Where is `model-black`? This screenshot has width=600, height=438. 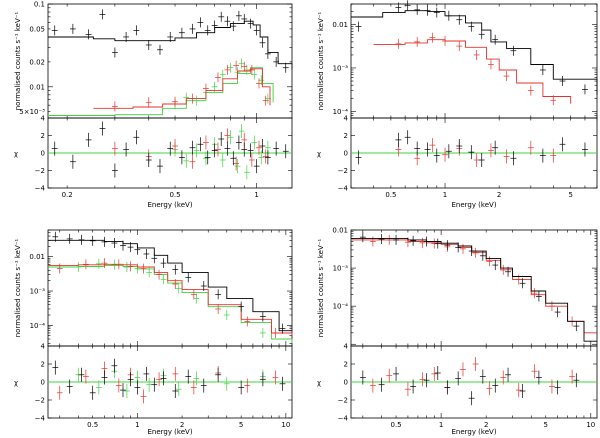 model-black is located at coordinates (170, 285).